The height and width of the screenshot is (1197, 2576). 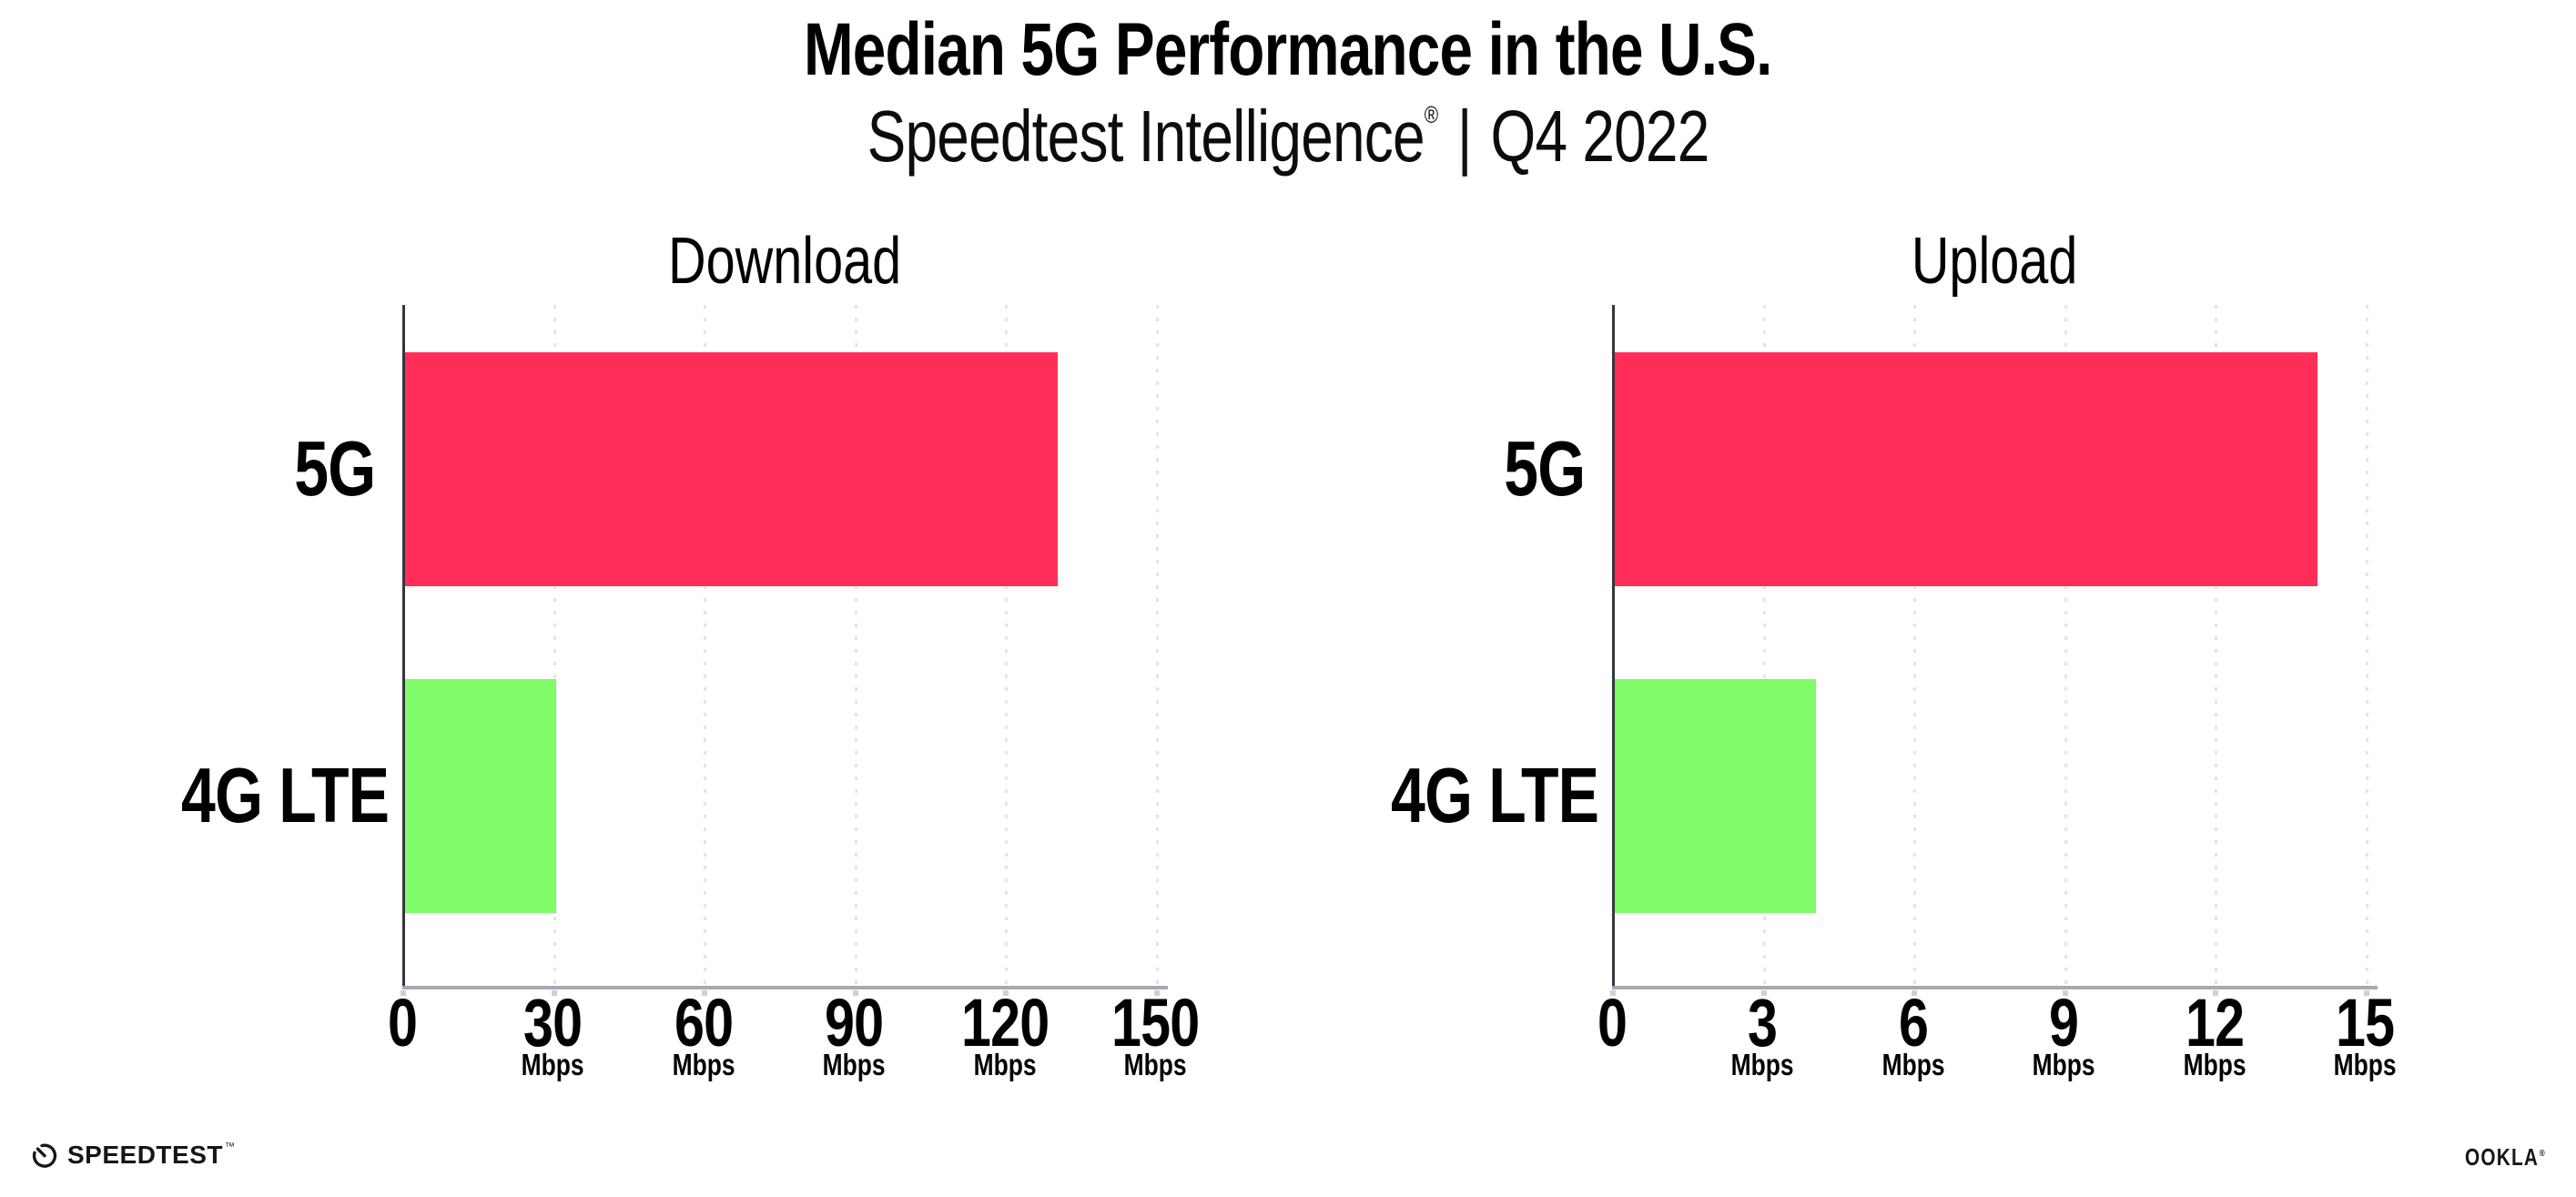 I want to click on subtitle-brand: Speedtest Intelligence, so click(x=1146, y=136).